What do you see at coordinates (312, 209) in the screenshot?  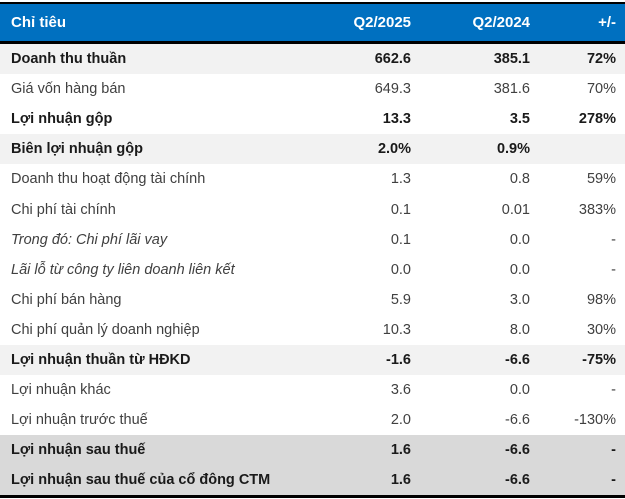 I see `table-row-financial-expenses: Chi phí tài chính 0.1 0.01 383%` at bounding box center [312, 209].